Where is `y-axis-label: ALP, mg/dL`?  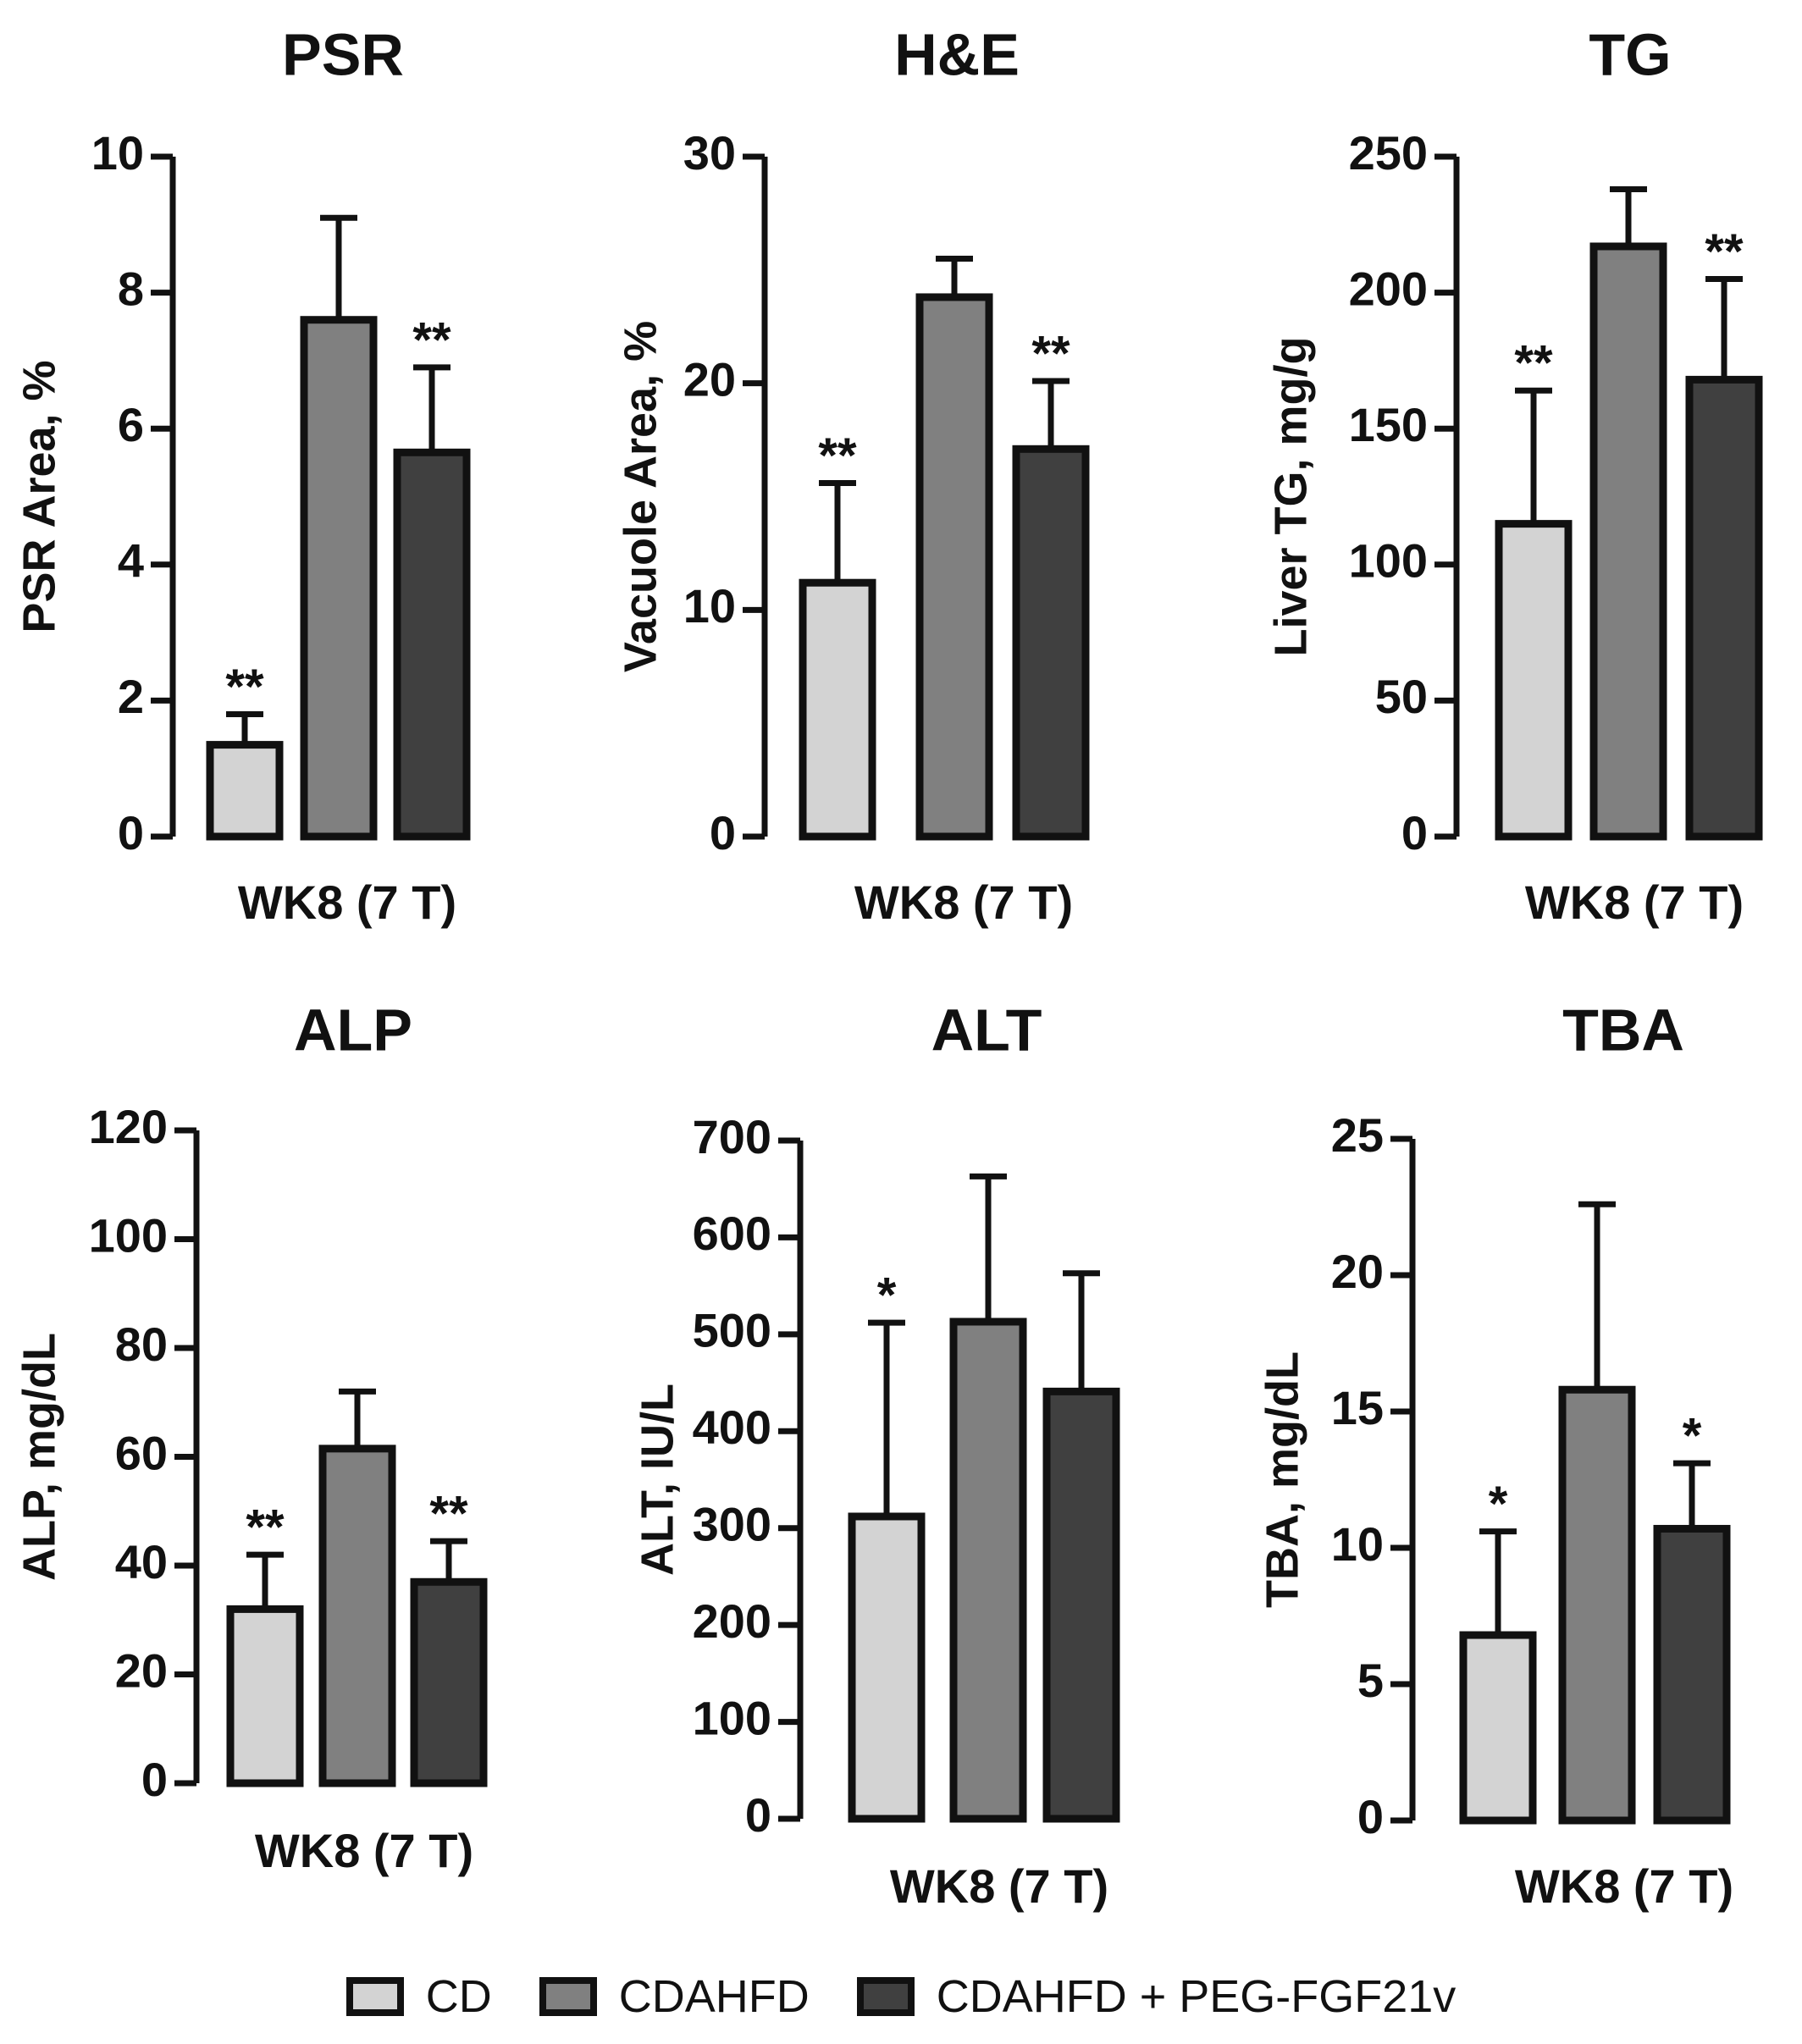
y-axis-label: ALP, mg/dL is located at coordinates (39, 1457).